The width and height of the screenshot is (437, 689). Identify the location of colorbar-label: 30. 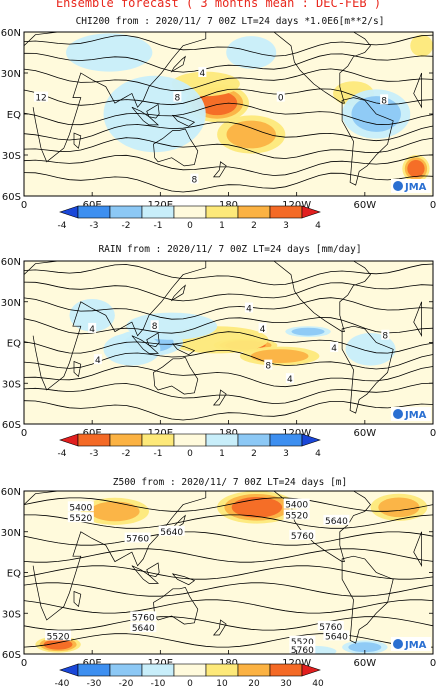
(286, 684).